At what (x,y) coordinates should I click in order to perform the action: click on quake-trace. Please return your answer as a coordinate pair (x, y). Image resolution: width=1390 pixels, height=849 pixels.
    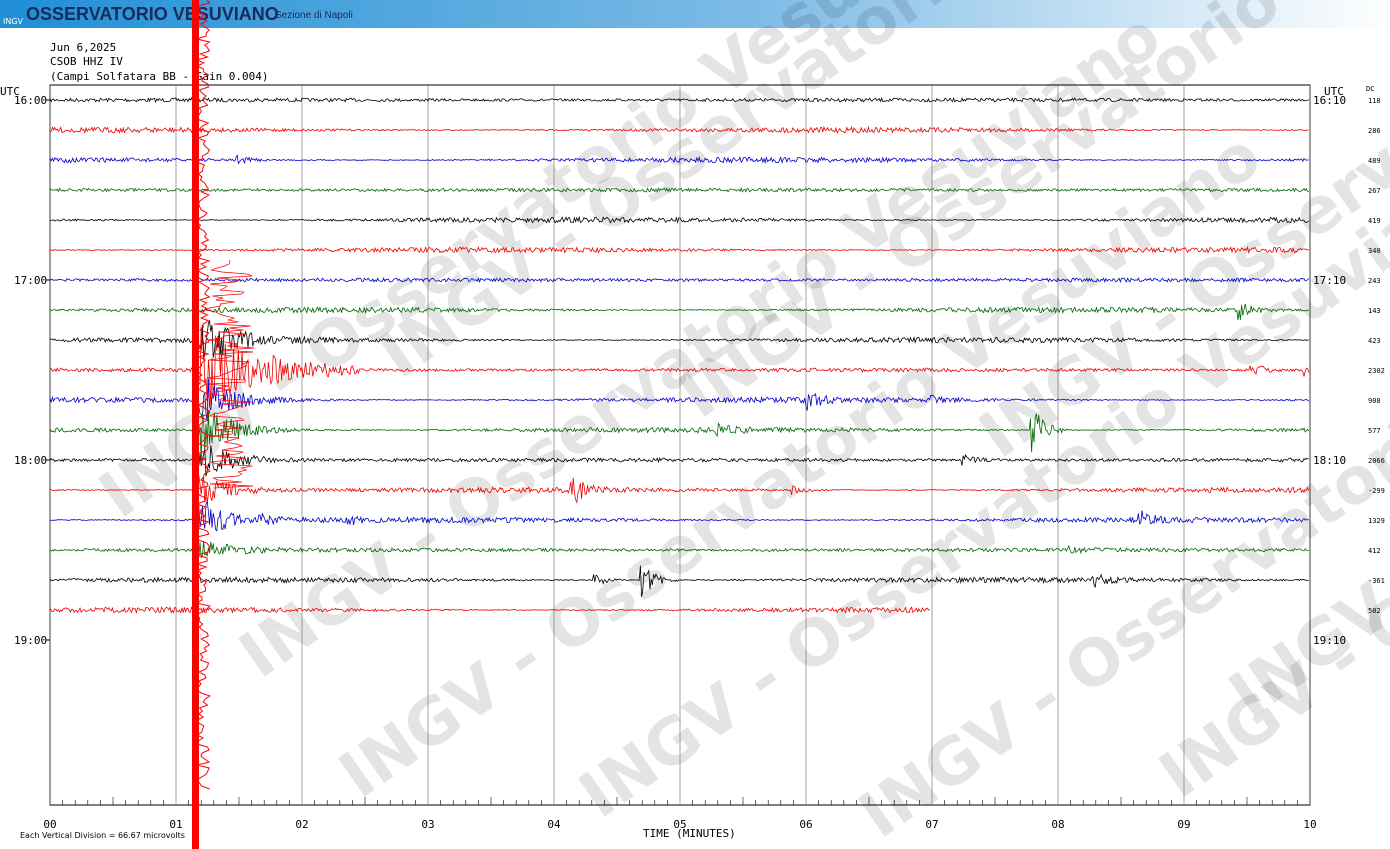
    Looking at the image, I should click on (203, 395).